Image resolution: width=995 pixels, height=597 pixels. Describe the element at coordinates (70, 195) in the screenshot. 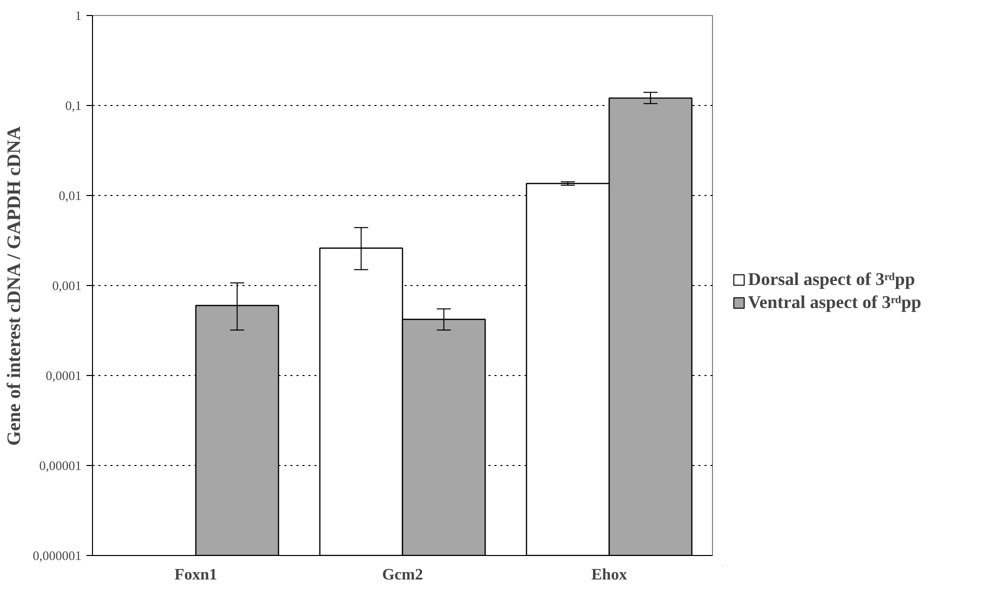

I see `y-tick-label: 0,01` at that location.